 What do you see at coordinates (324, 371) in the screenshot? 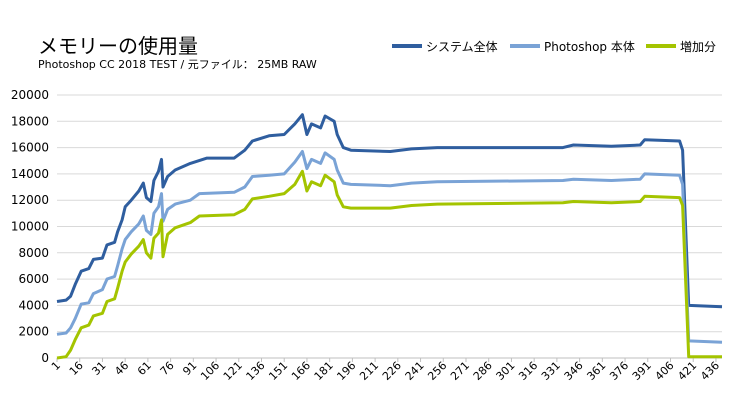
I see `x-tick-label-181: 181` at bounding box center [324, 371].